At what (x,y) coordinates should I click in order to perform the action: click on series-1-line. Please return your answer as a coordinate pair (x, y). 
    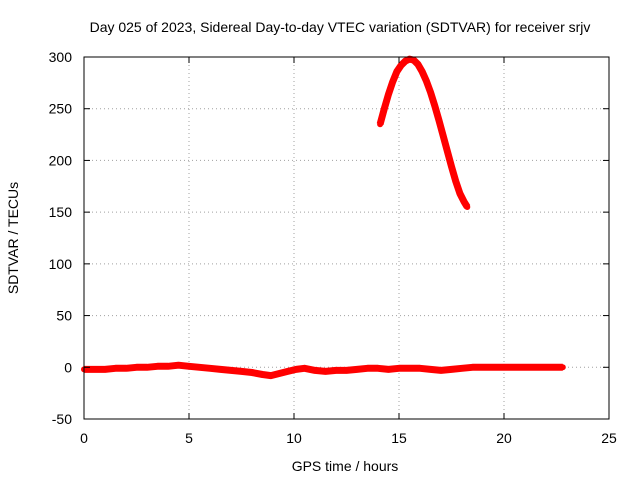
    Looking at the image, I should click on (423, 132).